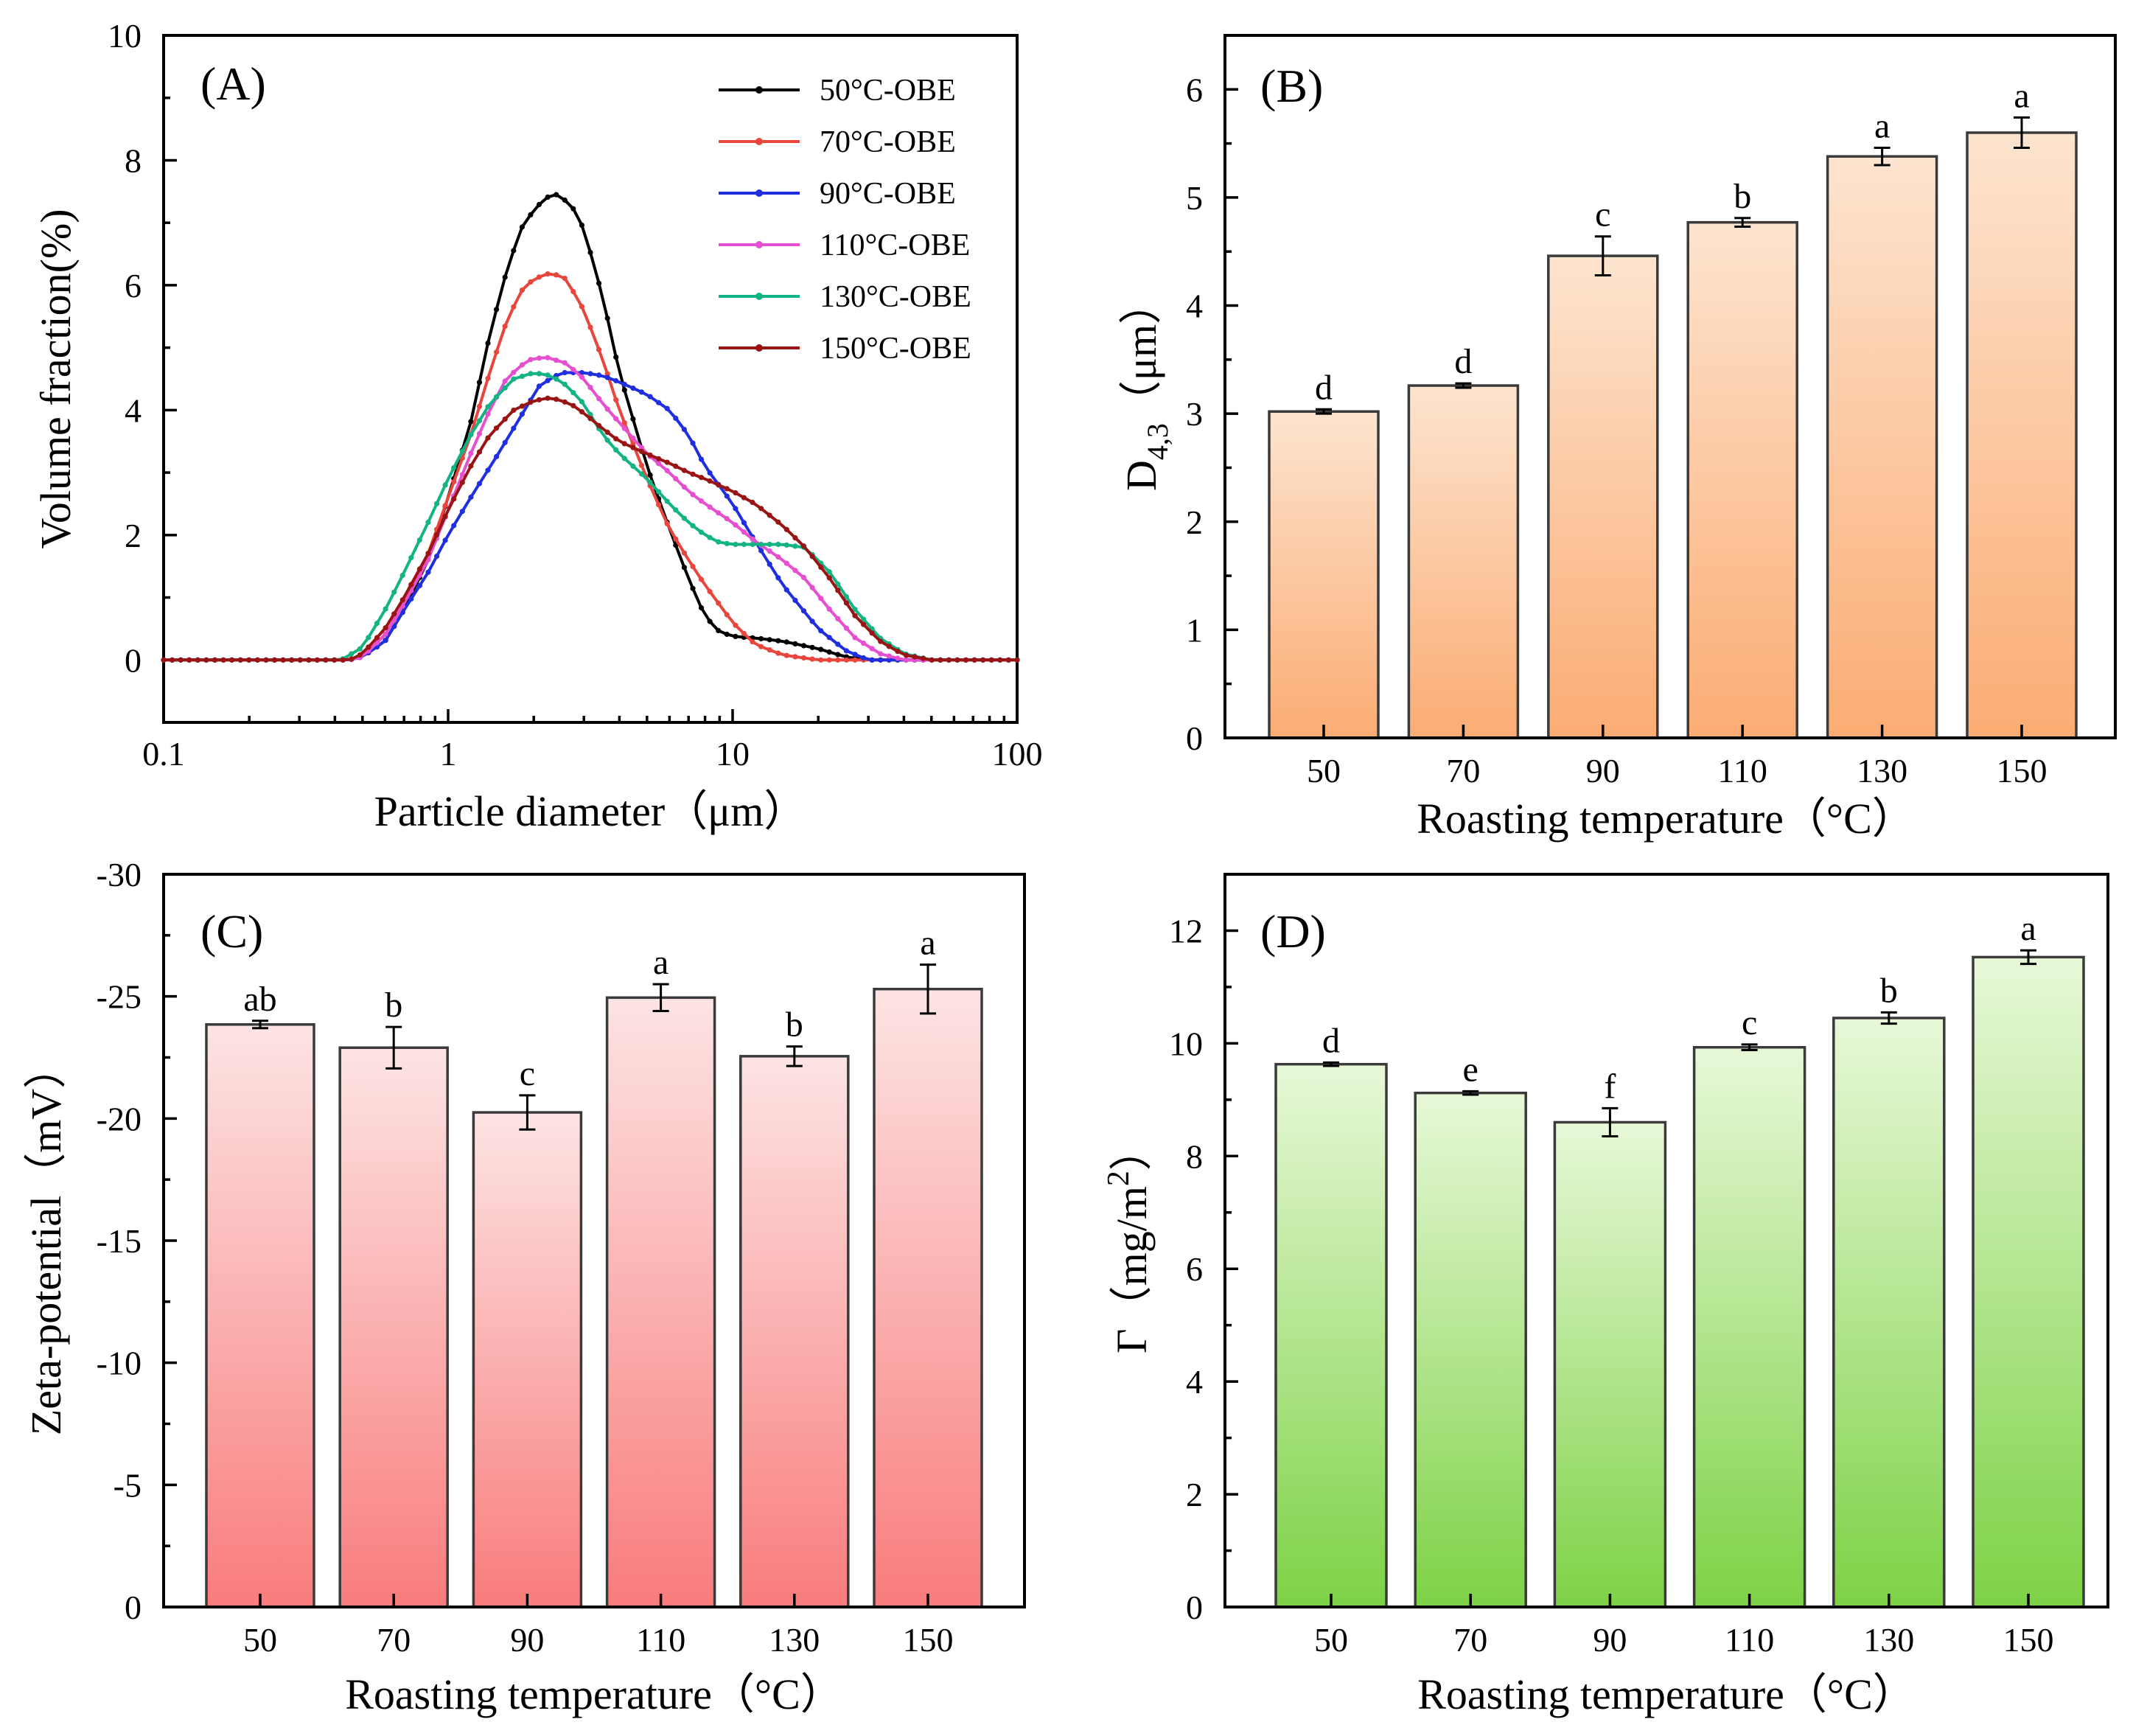 Image resolution: width=2147 pixels, height=1736 pixels. Describe the element at coordinates (594, 1297) in the screenshot. I see `panel-c-bars` at that location.